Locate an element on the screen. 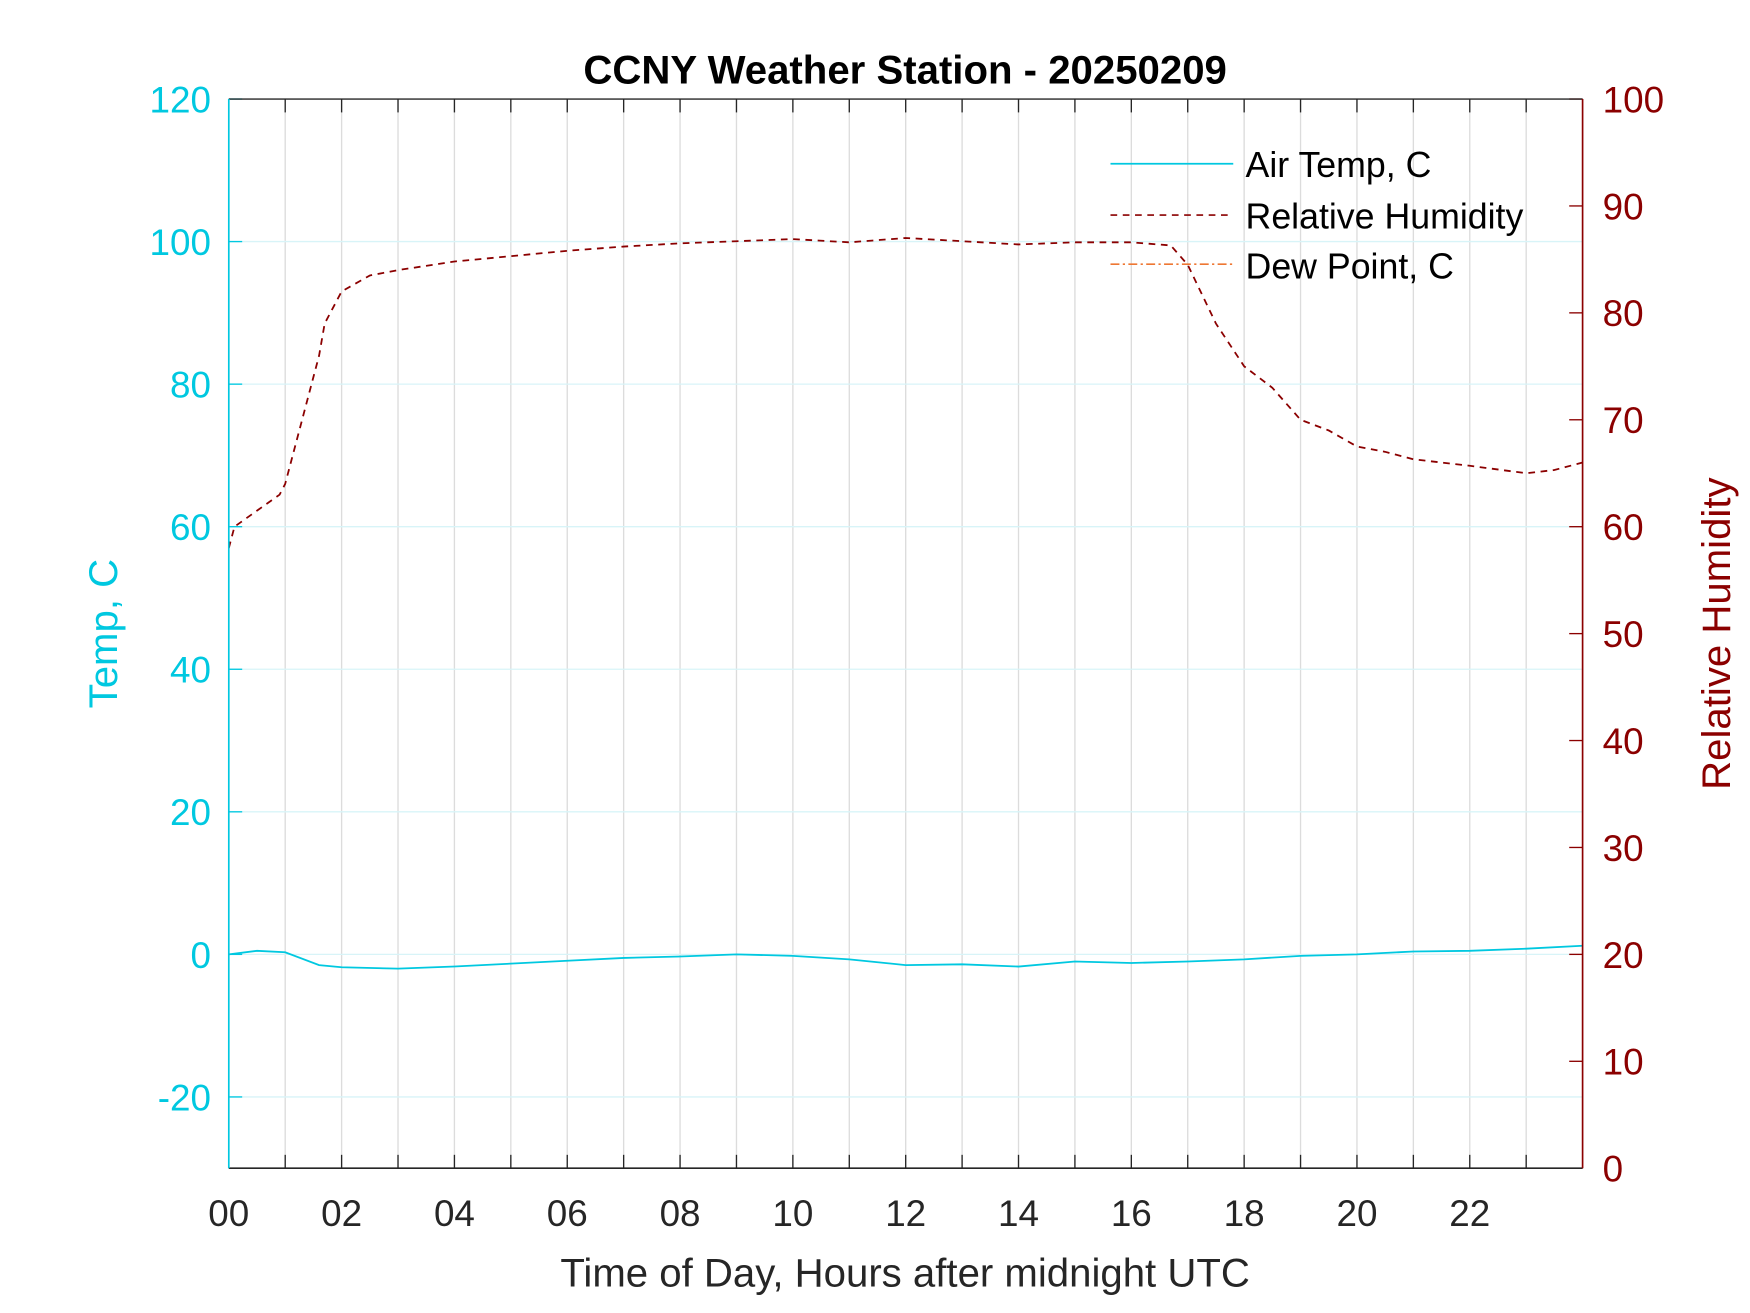  y-right-tick-label: 60 is located at coordinates (1623, 527).